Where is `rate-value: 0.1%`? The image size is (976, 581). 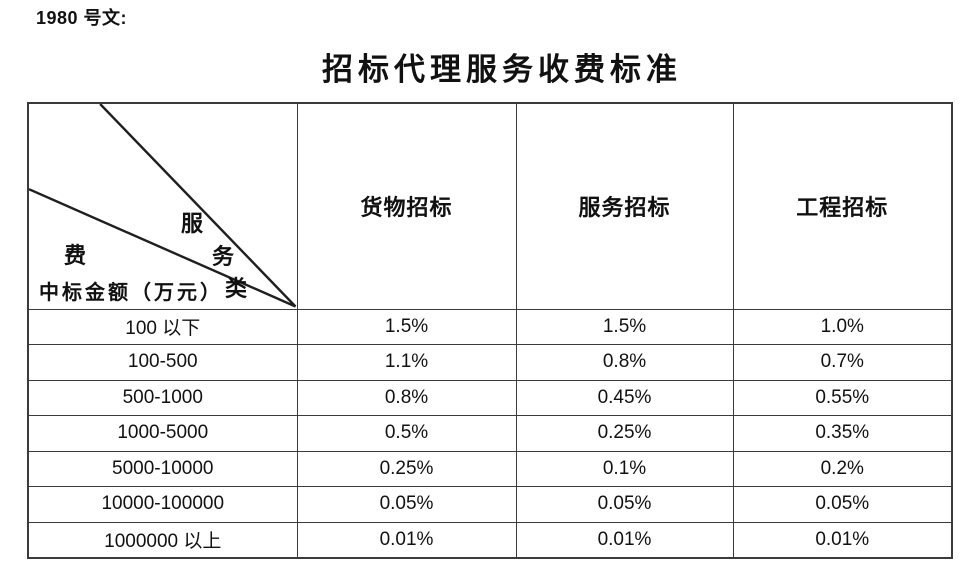 rate-value: 0.1% is located at coordinates (624, 468).